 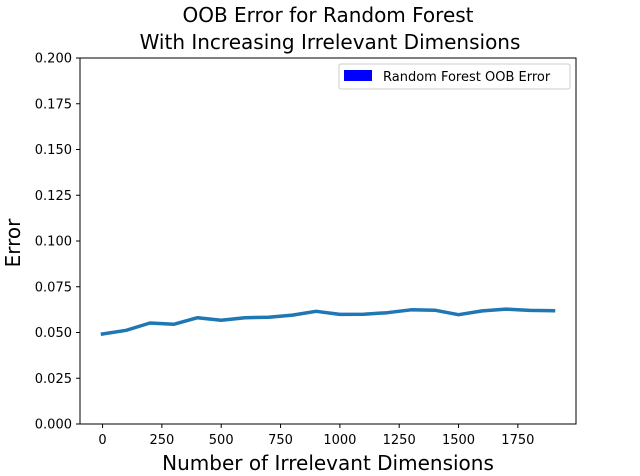 I want to click on y-tick-label: 0.050, so click(x=53, y=333).